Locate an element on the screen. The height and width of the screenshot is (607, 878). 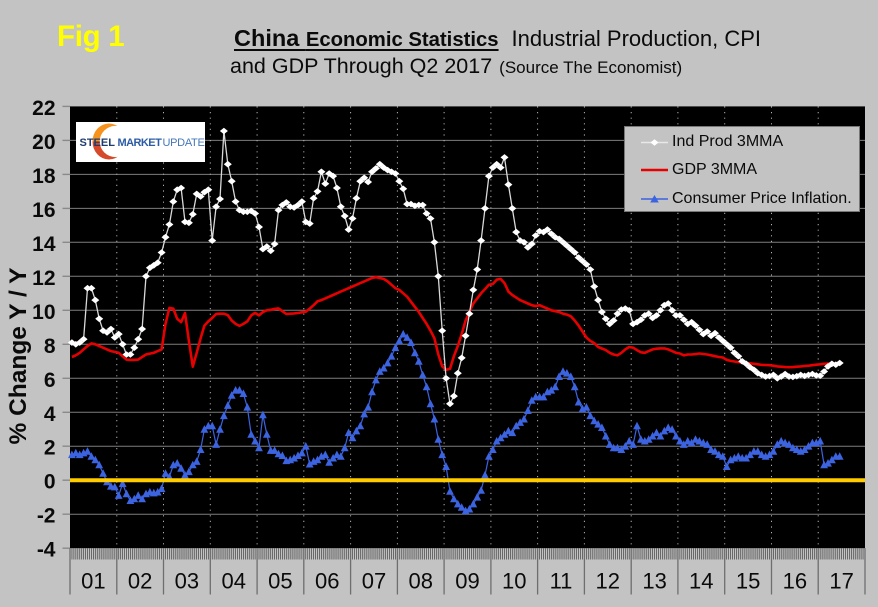
svg-text: 4 is located at coordinates (50, 414).